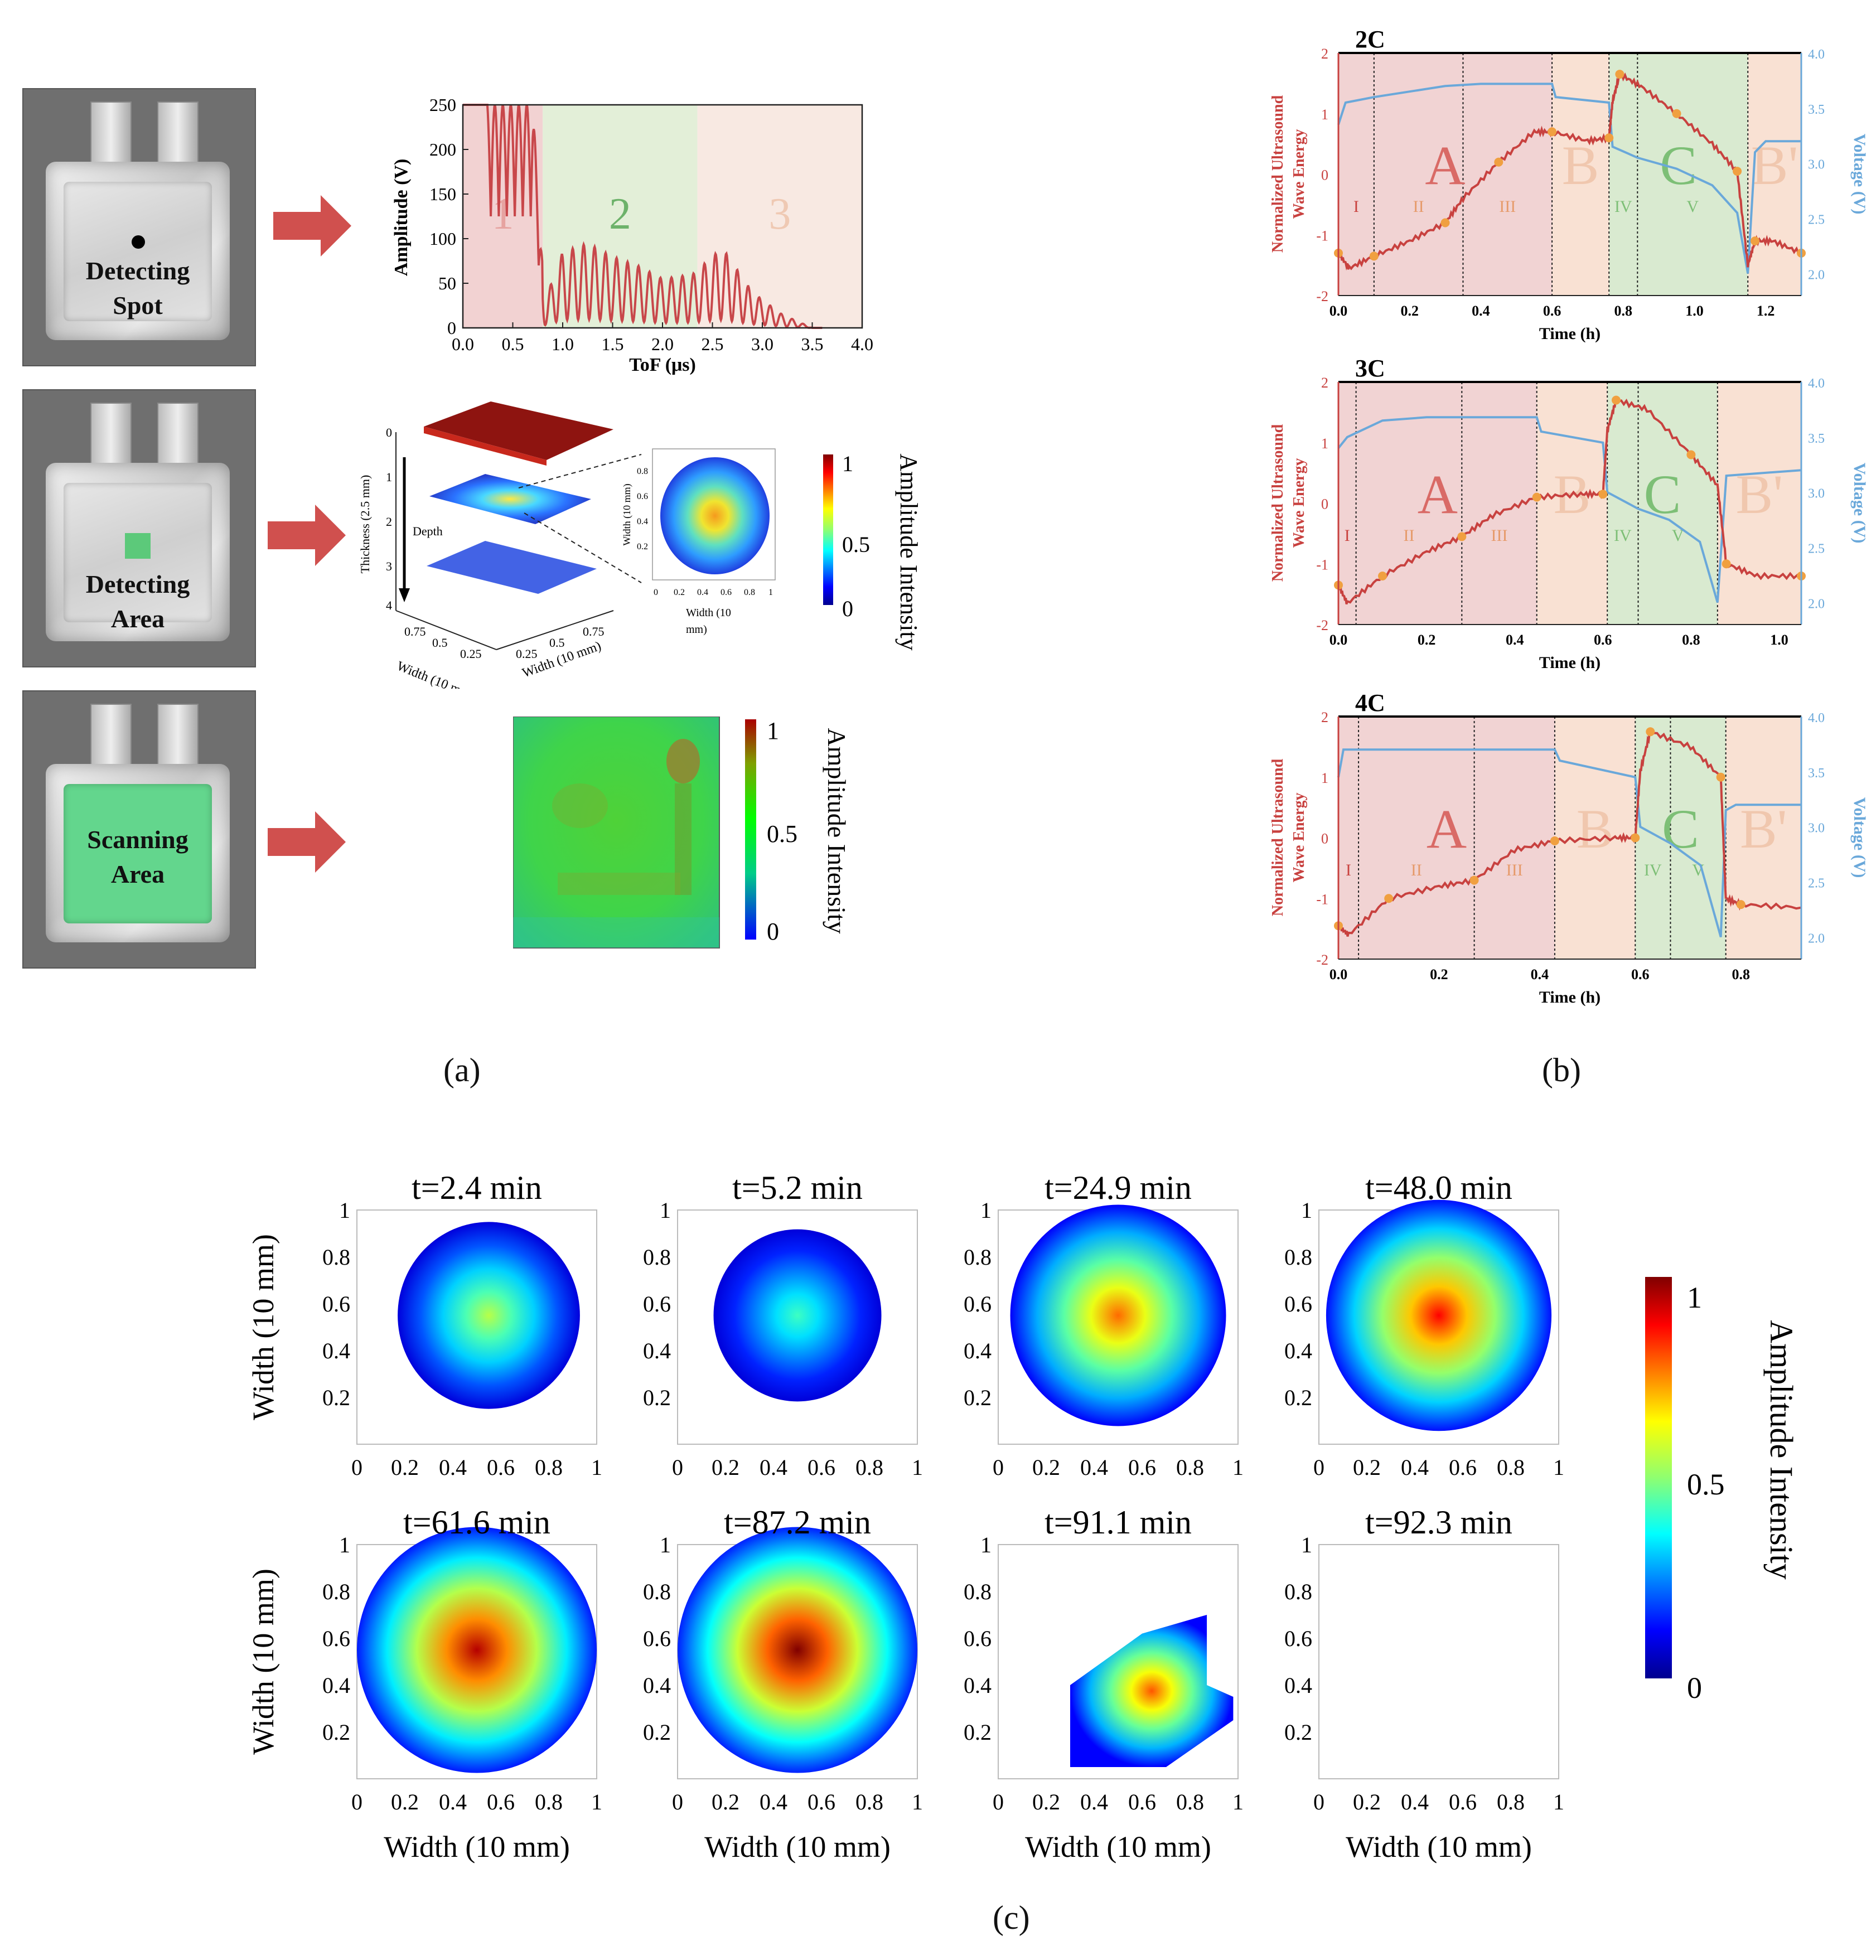  I want to click on x-tick: 1.0, so click(1694, 311).